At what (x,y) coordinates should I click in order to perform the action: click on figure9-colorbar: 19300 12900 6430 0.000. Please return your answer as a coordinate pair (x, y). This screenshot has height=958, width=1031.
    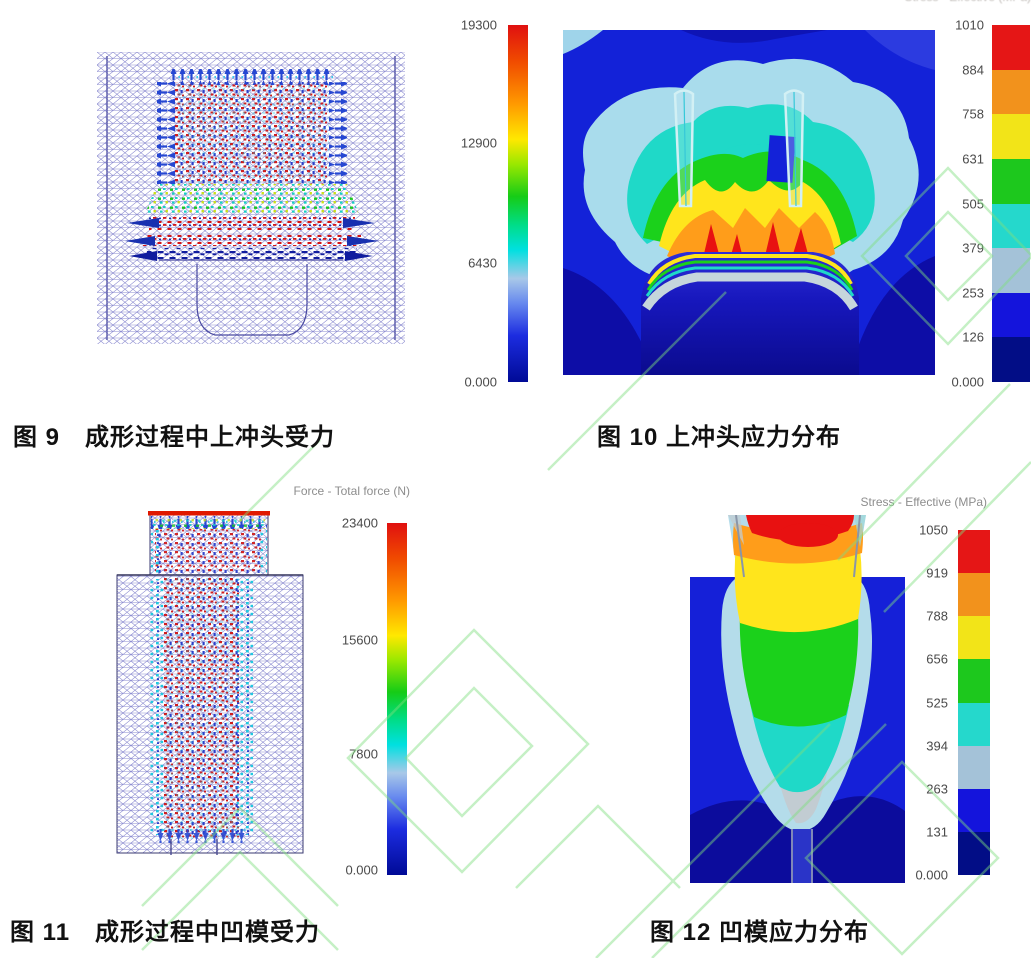
    Looking at the image, I should click on (480, 196).